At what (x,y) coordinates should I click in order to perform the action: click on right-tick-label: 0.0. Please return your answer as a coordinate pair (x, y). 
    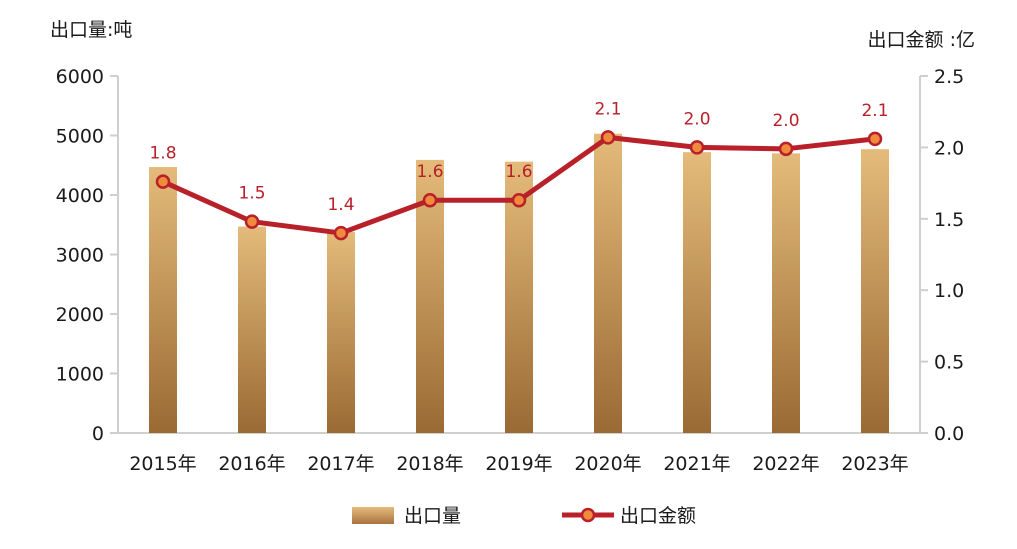
    Looking at the image, I should click on (949, 434).